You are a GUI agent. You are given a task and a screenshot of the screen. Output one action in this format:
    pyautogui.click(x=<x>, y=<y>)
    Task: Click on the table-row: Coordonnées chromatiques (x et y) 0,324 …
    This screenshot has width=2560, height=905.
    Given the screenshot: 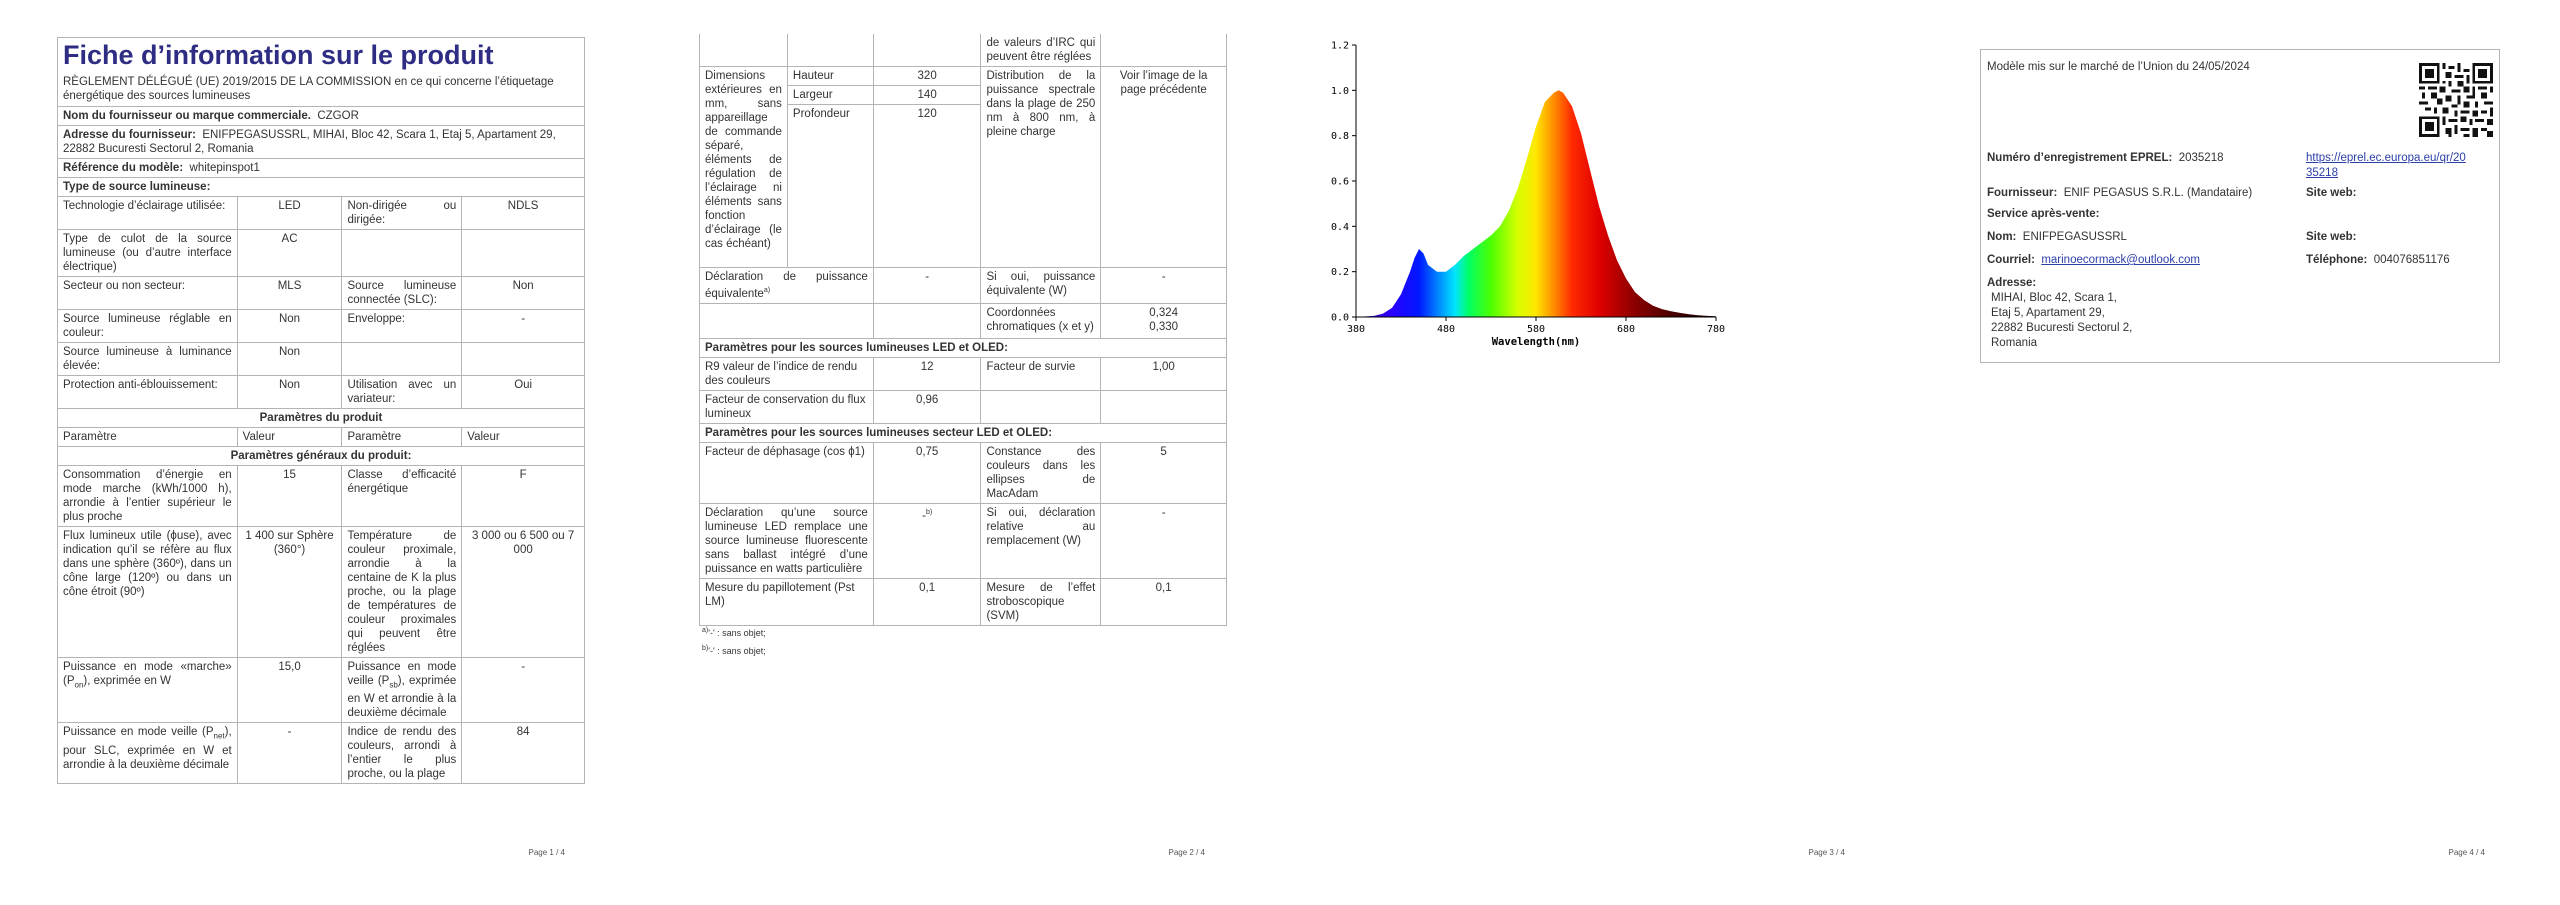 What is the action you would take?
    pyautogui.click(x=963, y=320)
    